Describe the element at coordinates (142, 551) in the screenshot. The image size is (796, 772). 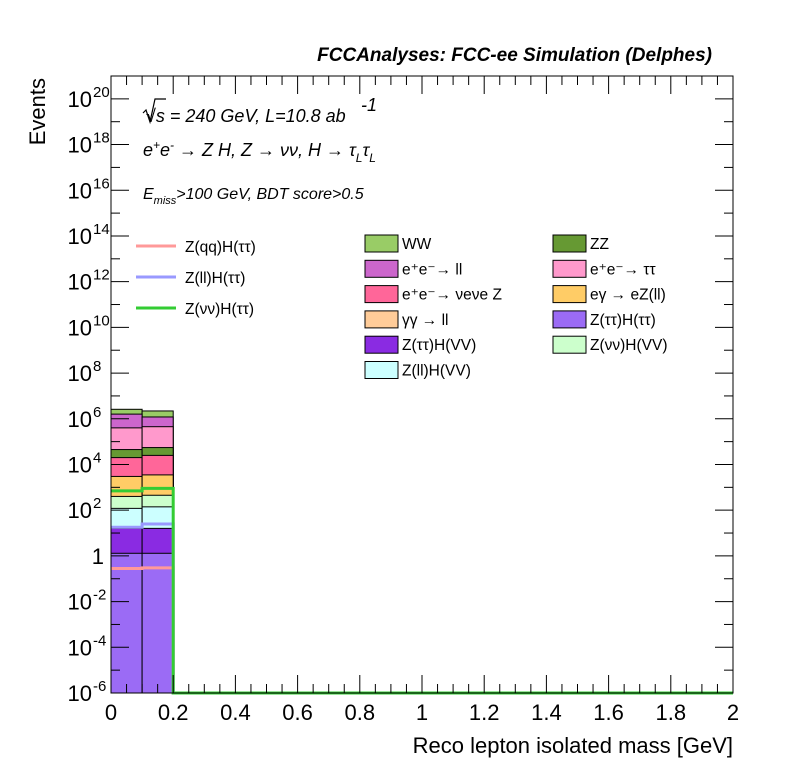
I see `histogram-stack` at that location.